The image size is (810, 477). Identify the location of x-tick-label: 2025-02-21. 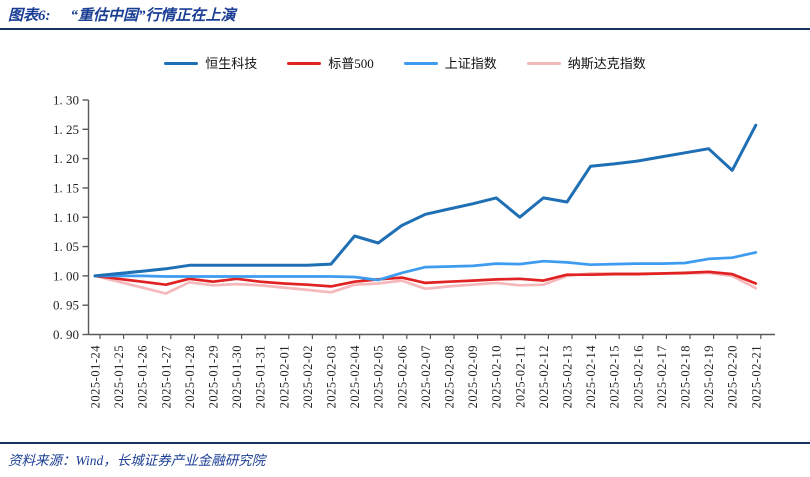
(756, 376).